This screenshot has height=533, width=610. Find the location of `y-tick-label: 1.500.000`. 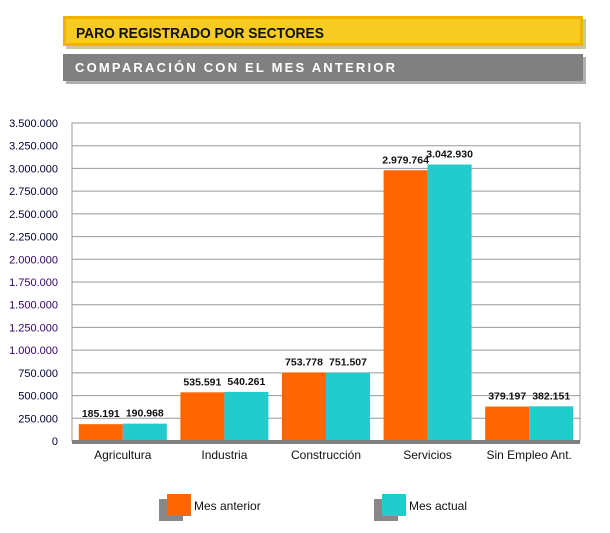

y-tick-label: 1.500.000 is located at coordinates (33, 306).